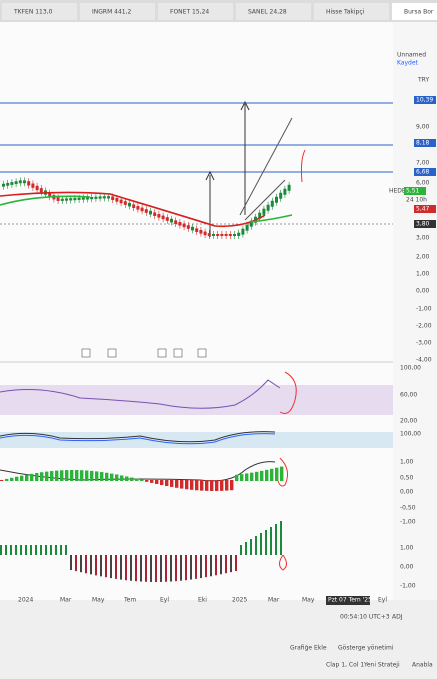  What do you see at coordinates (408, 395) in the screenshot?
I see `indicator-label: 60,00` at bounding box center [408, 395].